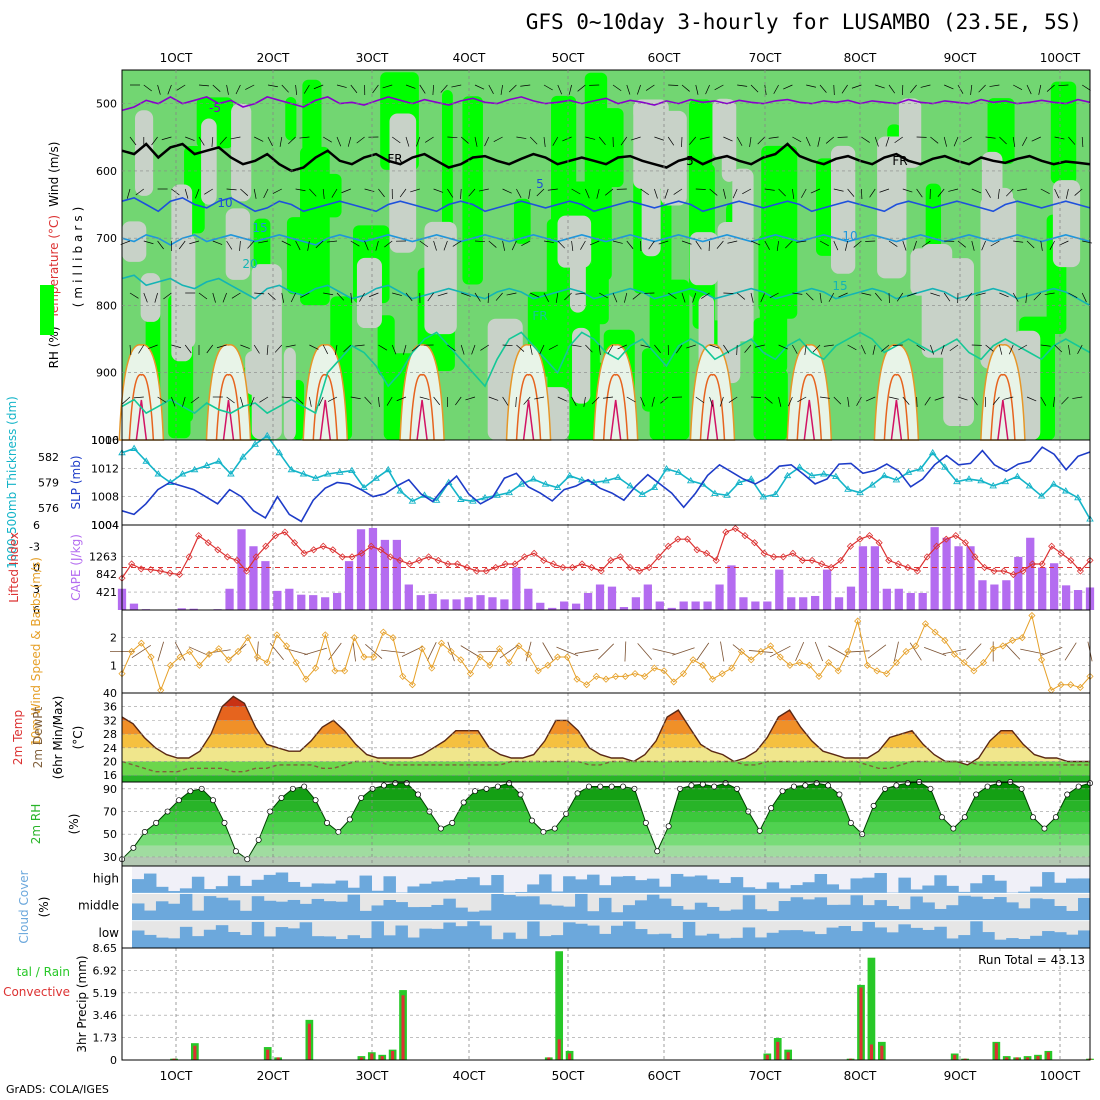 The width and height of the screenshot is (1100, 1100). I want to click on grads-credit: GrADS: COLA/IGES, so click(57, 1089).